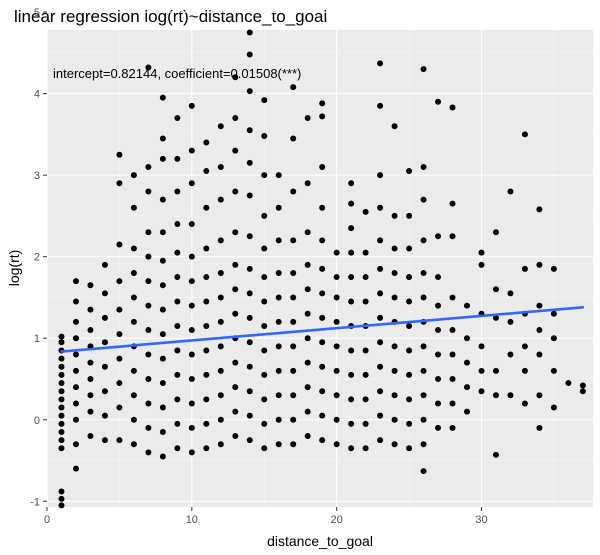 The height and width of the screenshot is (555, 600). What do you see at coordinates (37, 258) in the screenshot?
I see `y-tick-label: 2` at bounding box center [37, 258].